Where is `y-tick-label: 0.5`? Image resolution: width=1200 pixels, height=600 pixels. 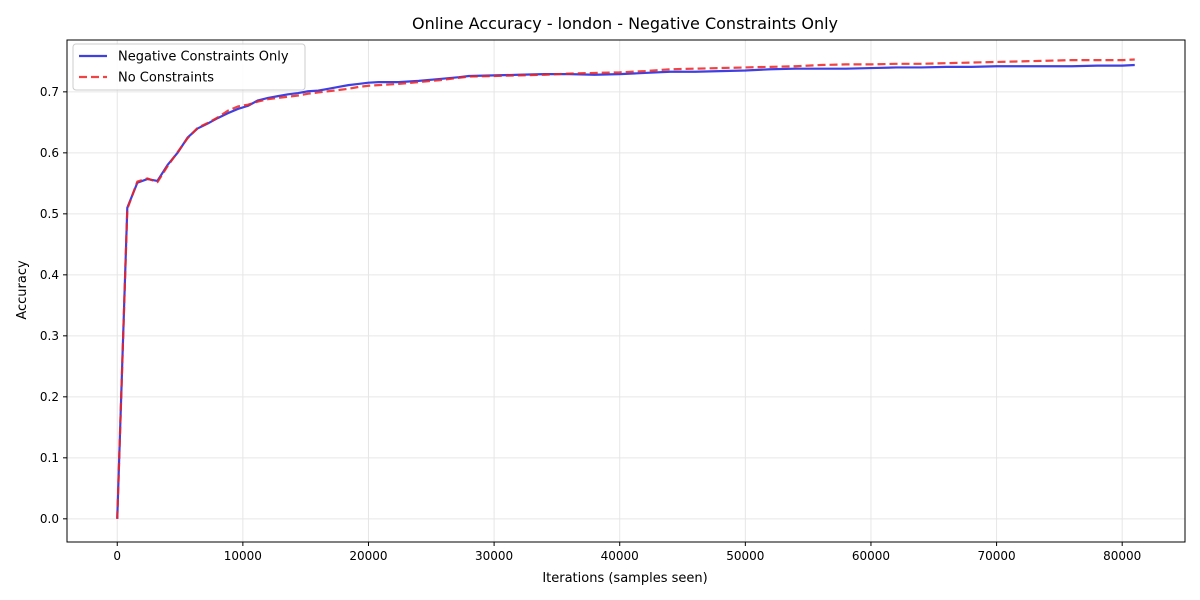
y-tick-label: 0.5 is located at coordinates (49, 214).